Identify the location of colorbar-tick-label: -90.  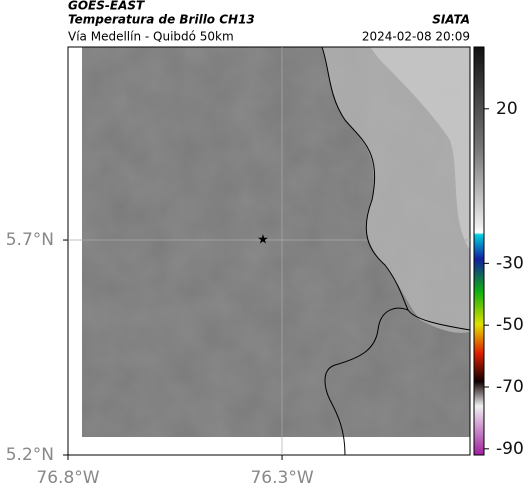
(510, 449).